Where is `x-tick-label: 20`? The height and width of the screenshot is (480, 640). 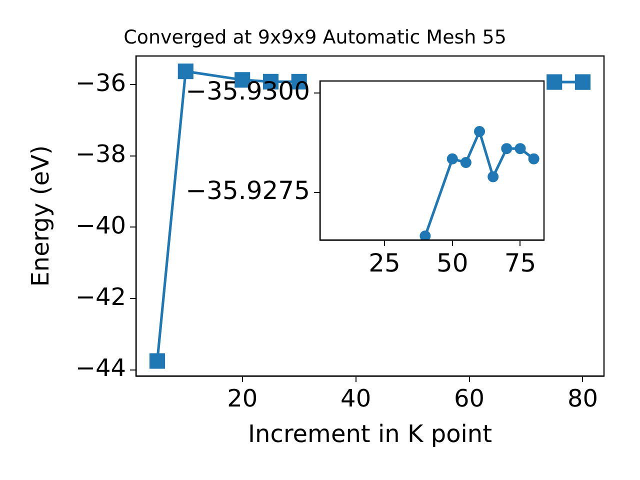 x-tick-label: 20 is located at coordinates (242, 398).